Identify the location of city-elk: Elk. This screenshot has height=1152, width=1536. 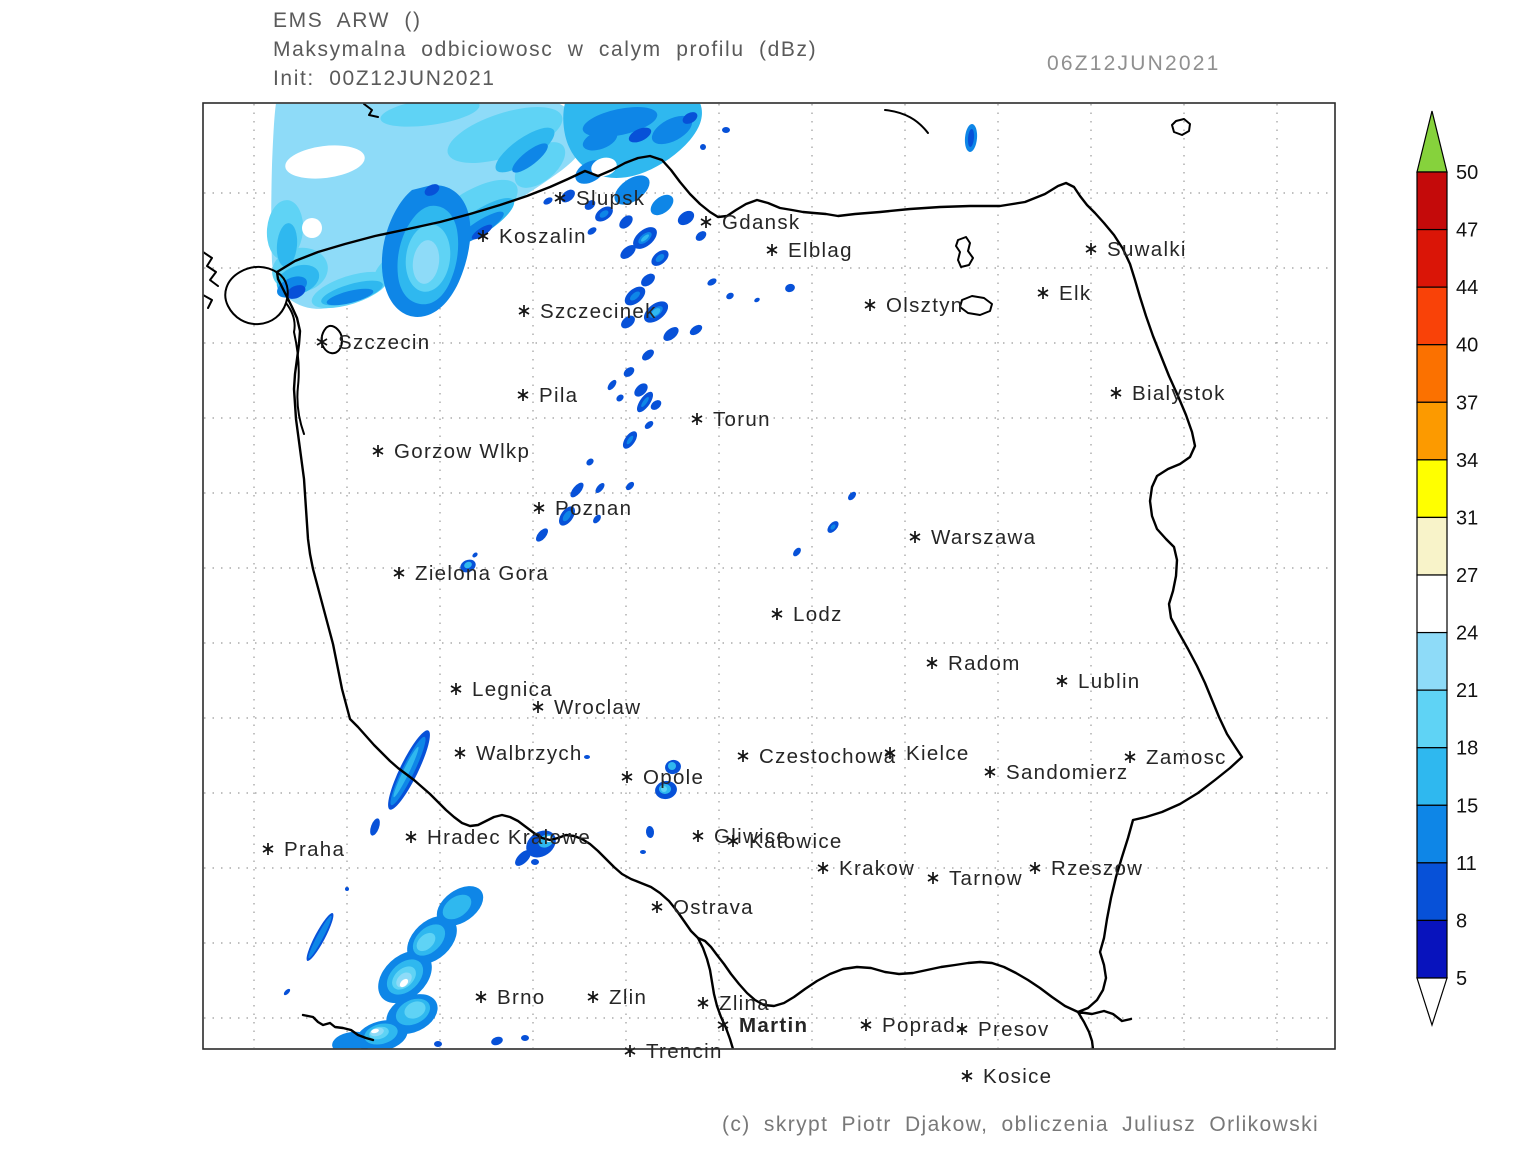
(1063, 293).